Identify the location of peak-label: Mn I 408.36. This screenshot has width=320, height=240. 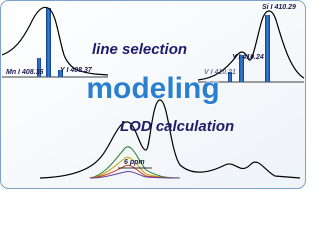
(24, 72).